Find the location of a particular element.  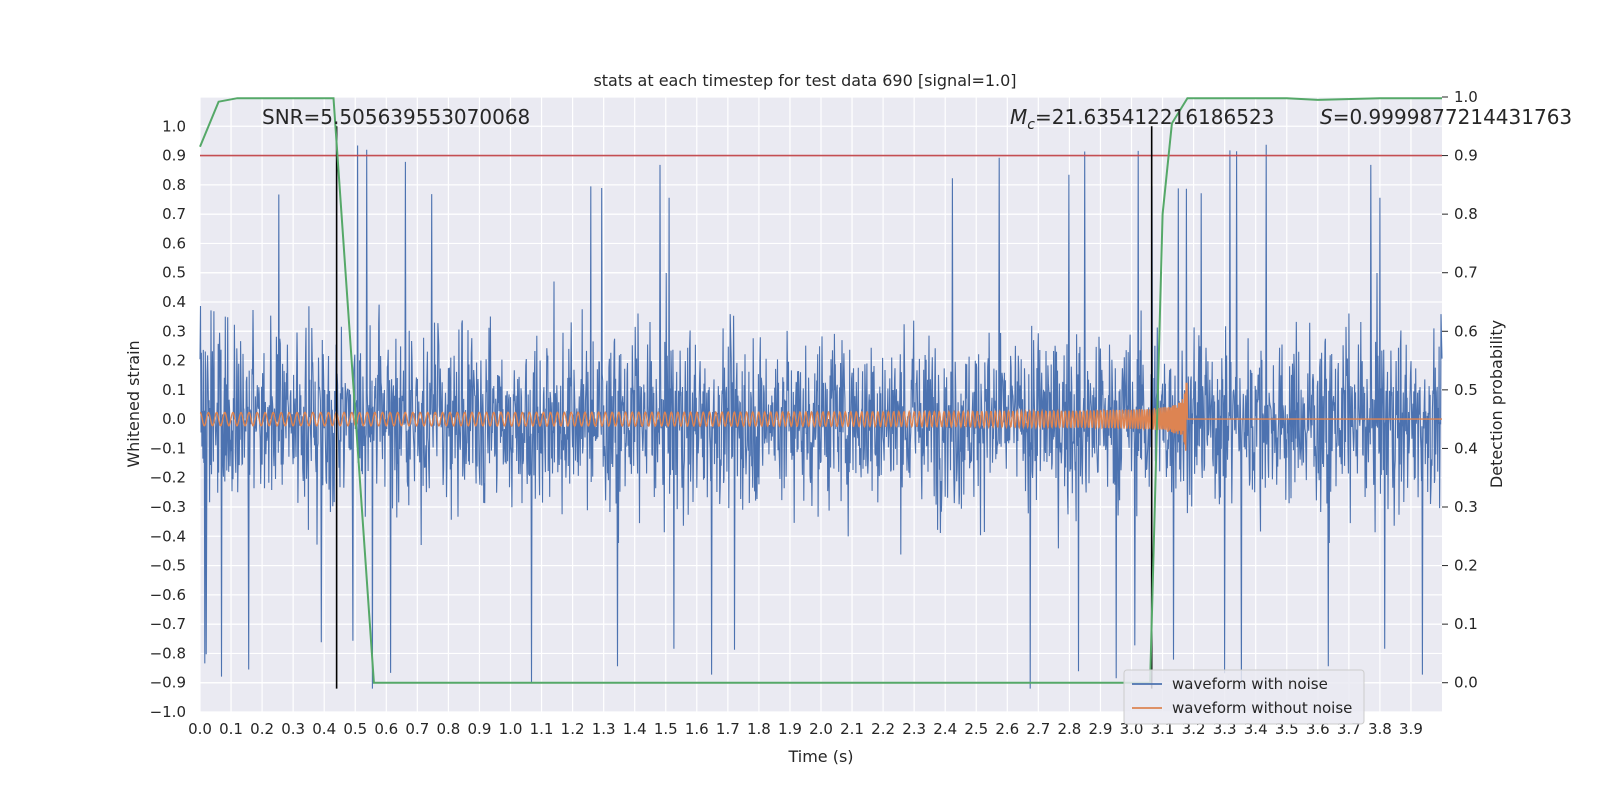

mc-subscript: c is located at coordinates (1031, 125).